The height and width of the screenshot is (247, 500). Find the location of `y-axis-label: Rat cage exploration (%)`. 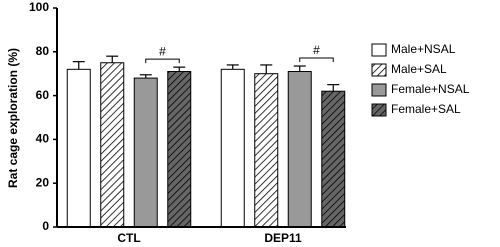

y-axis-label: Rat cage exploration (%) is located at coordinates (13, 118).